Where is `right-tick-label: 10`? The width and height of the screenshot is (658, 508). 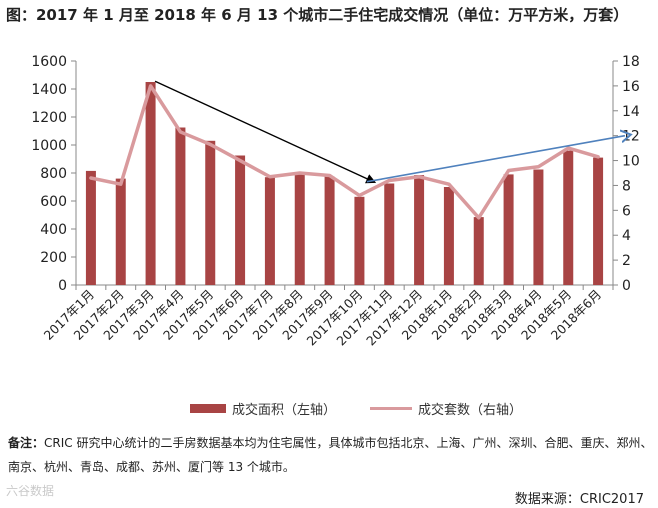 right-tick-label: 10 is located at coordinates (631, 162).